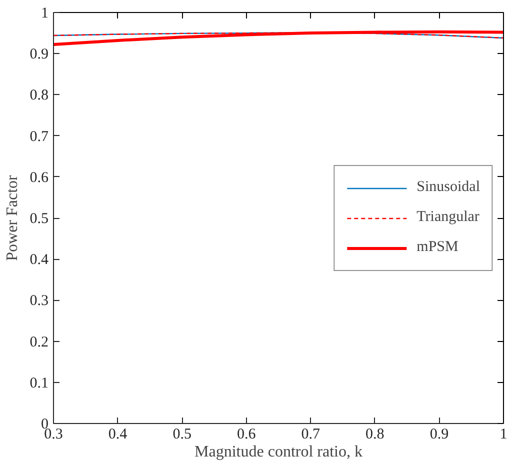 Image resolution: width=507 pixels, height=463 pixels. I want to click on x-tick-label: 0.4, so click(118, 434).